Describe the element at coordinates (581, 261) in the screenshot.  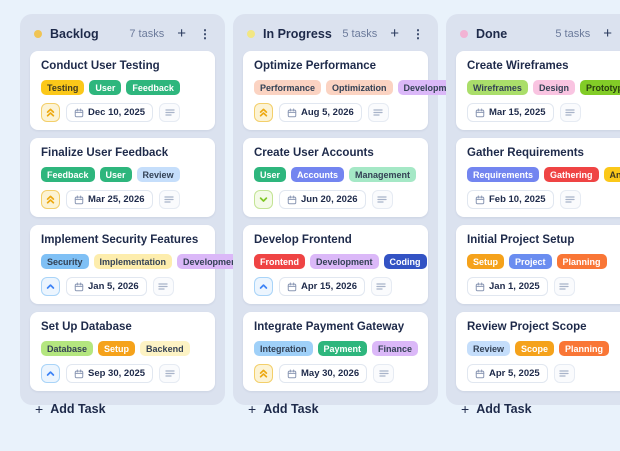
I see `tag: Planning` at that location.